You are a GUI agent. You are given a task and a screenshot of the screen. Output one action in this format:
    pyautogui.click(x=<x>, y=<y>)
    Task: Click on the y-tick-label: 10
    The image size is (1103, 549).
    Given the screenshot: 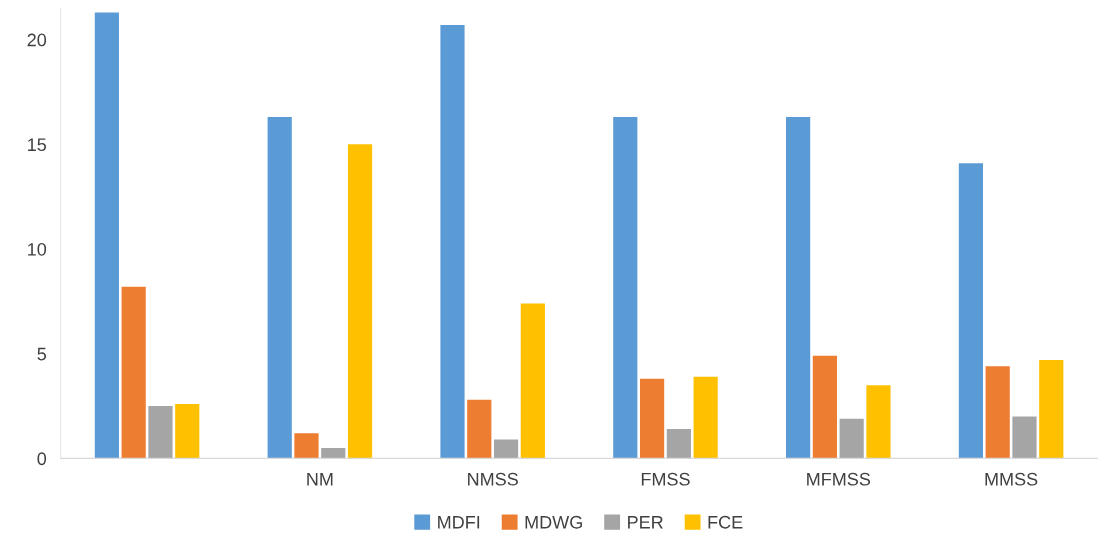 What is the action you would take?
    pyautogui.click(x=37, y=249)
    